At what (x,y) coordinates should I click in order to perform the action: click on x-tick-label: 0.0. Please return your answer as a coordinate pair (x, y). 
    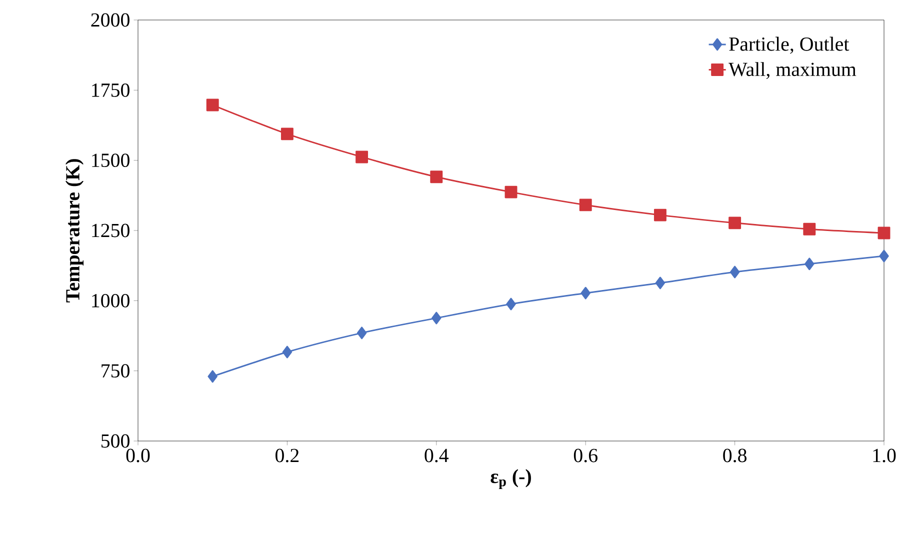
    Looking at the image, I should click on (138, 455).